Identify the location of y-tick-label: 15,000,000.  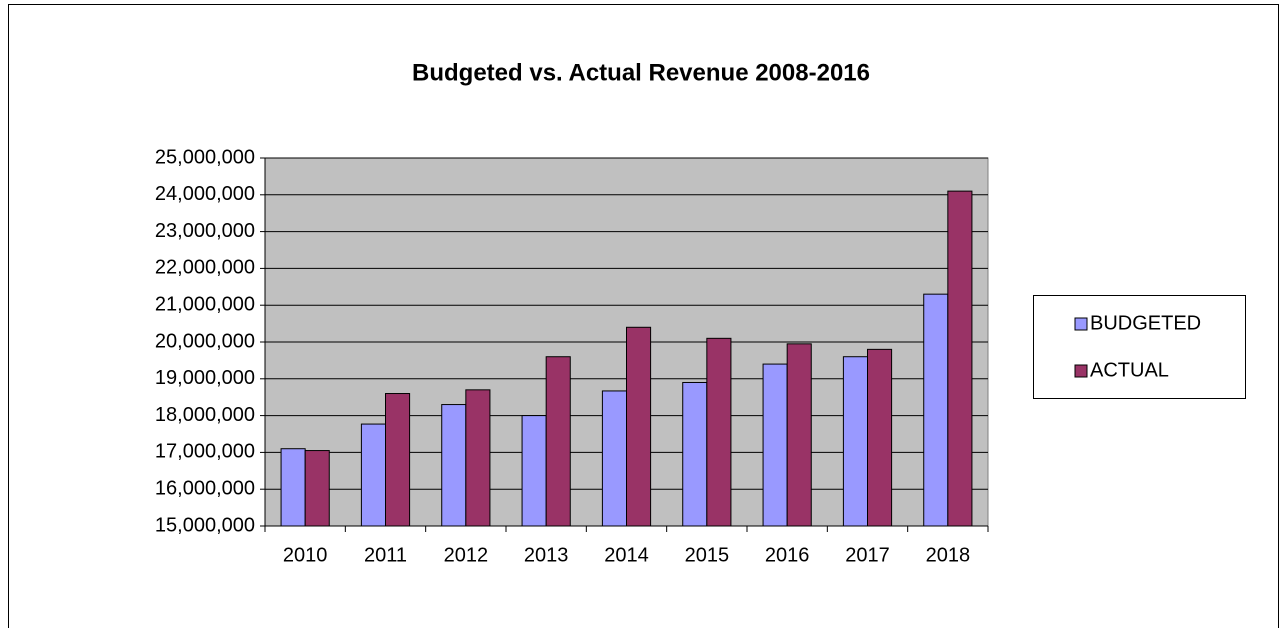
(205, 525).